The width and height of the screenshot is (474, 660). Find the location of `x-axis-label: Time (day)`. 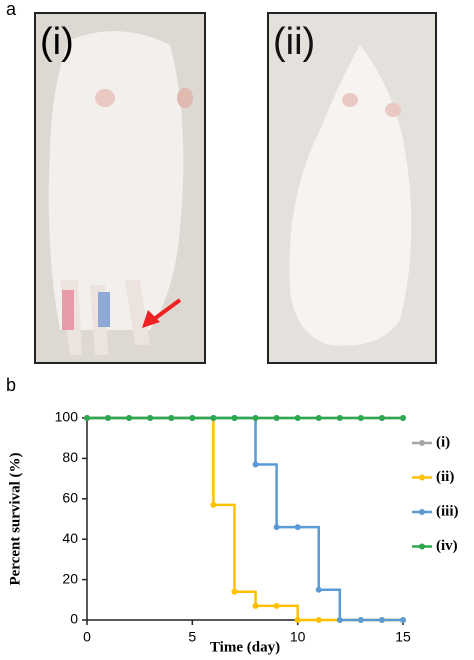

x-axis-label: Time (day) is located at coordinates (245, 647).